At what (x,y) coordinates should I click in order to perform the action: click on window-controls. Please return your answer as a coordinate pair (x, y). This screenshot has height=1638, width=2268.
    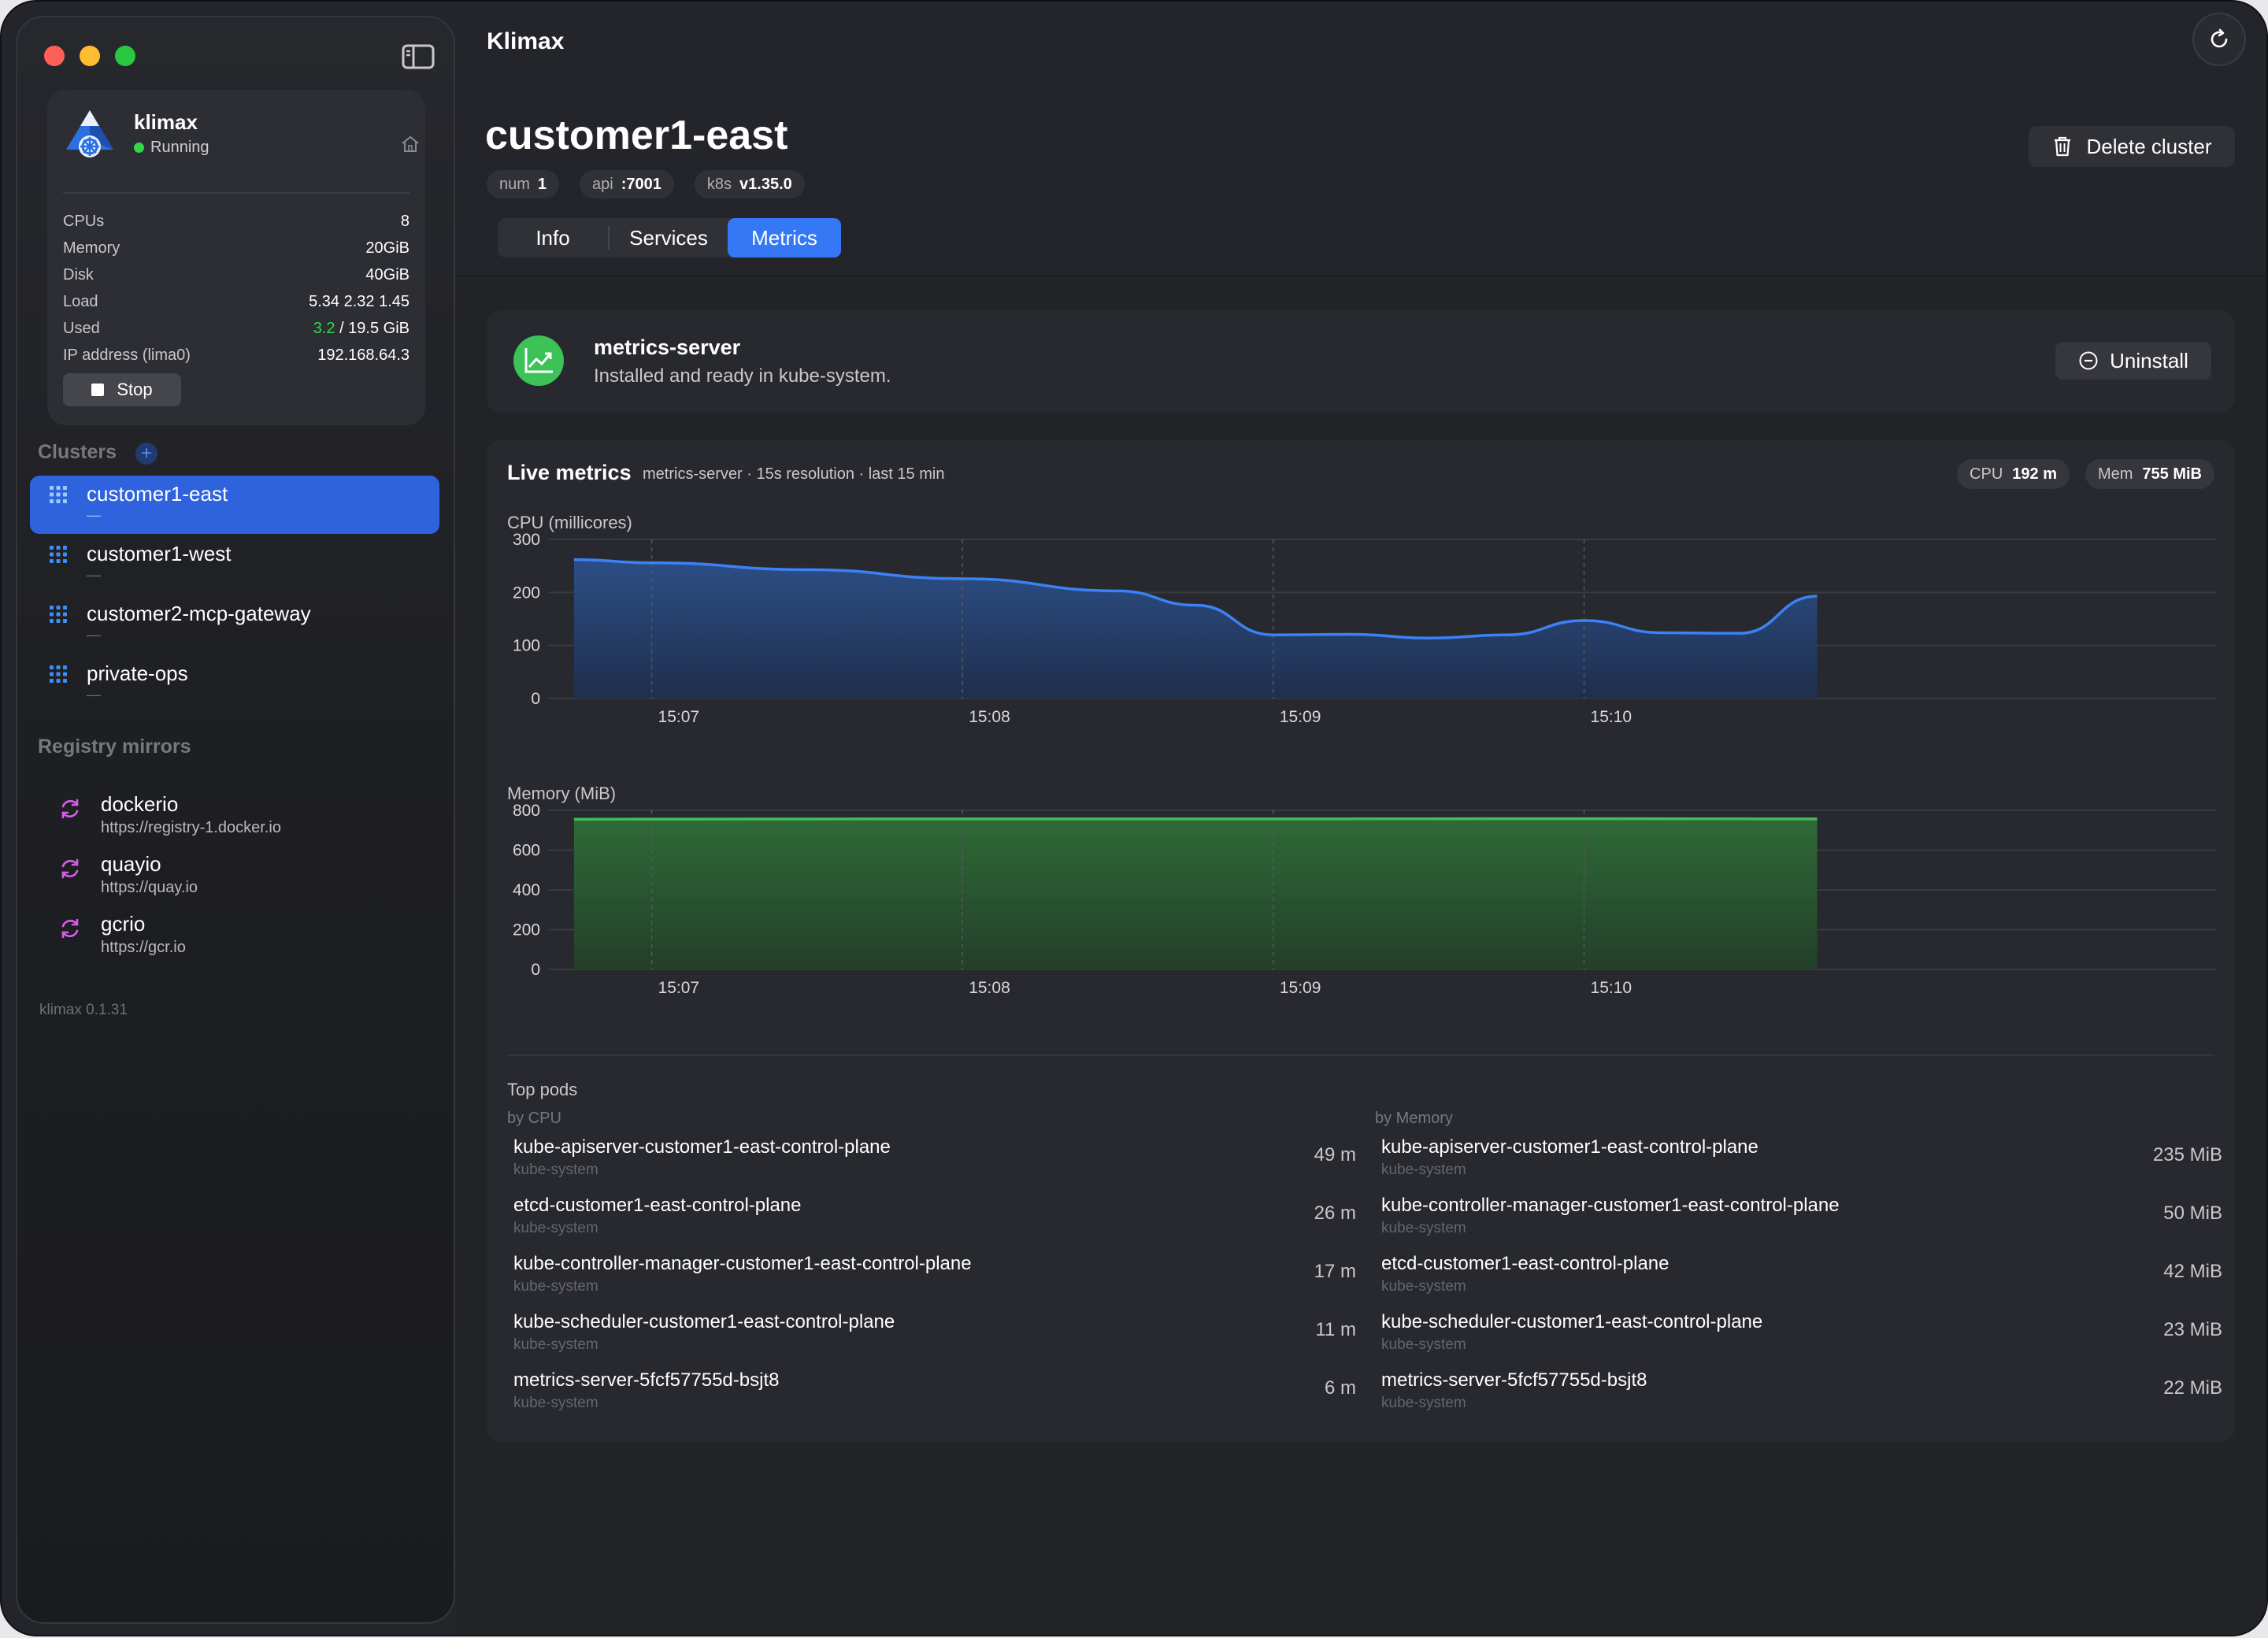
    Looking at the image, I should click on (89, 56).